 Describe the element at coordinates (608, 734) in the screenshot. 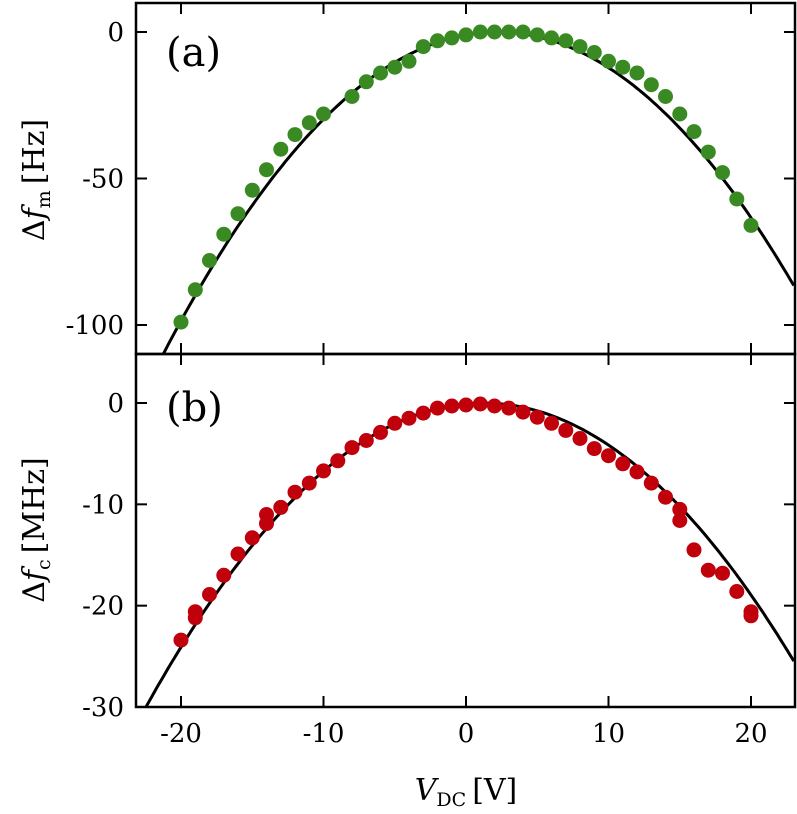

I see `x-tick-label: 10` at that location.